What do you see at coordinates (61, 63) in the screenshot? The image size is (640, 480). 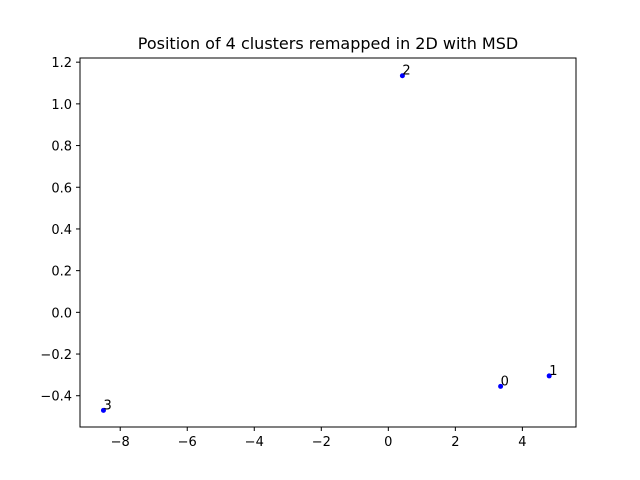 I see `y-tick-label: 1.2` at bounding box center [61, 63].